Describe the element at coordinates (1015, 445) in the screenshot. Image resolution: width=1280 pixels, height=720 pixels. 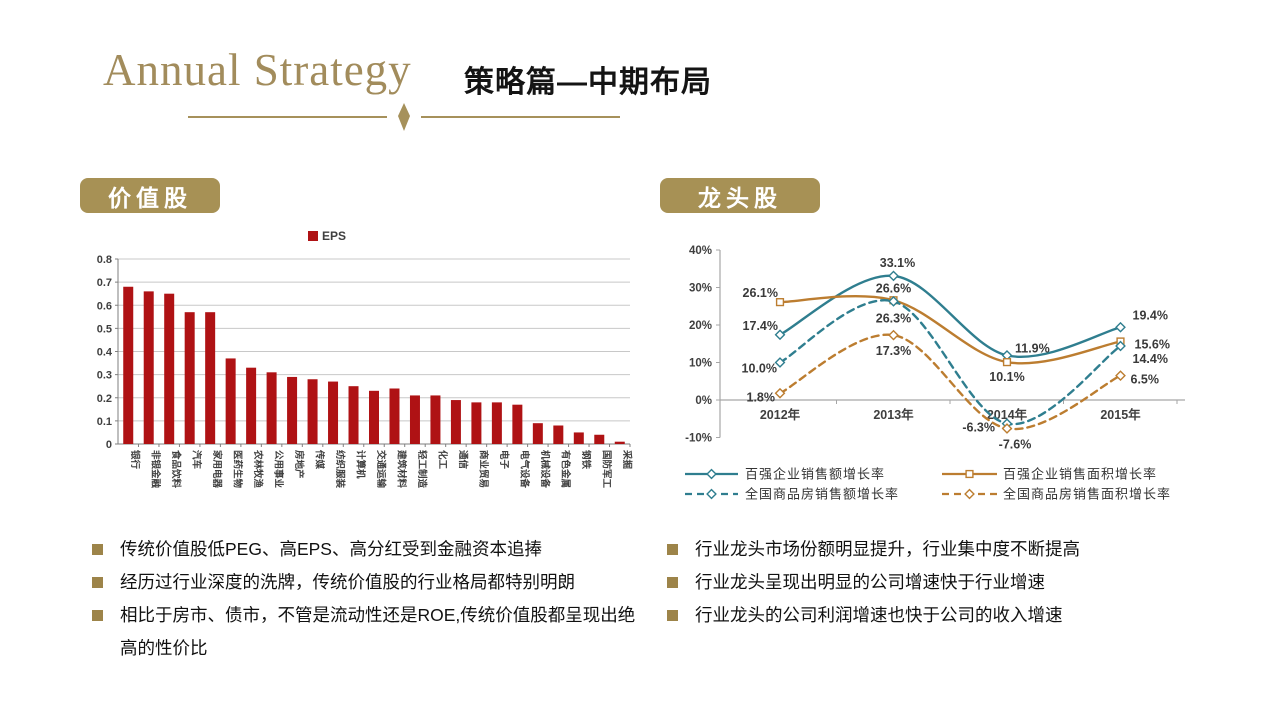
I see `svg-text: -7.6%` at that location.